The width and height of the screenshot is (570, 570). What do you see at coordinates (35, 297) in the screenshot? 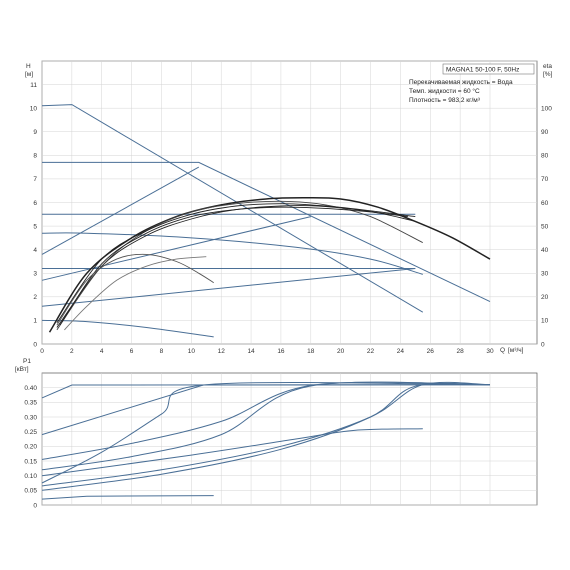
I see `y-tick-label: 2` at bounding box center [35, 297].